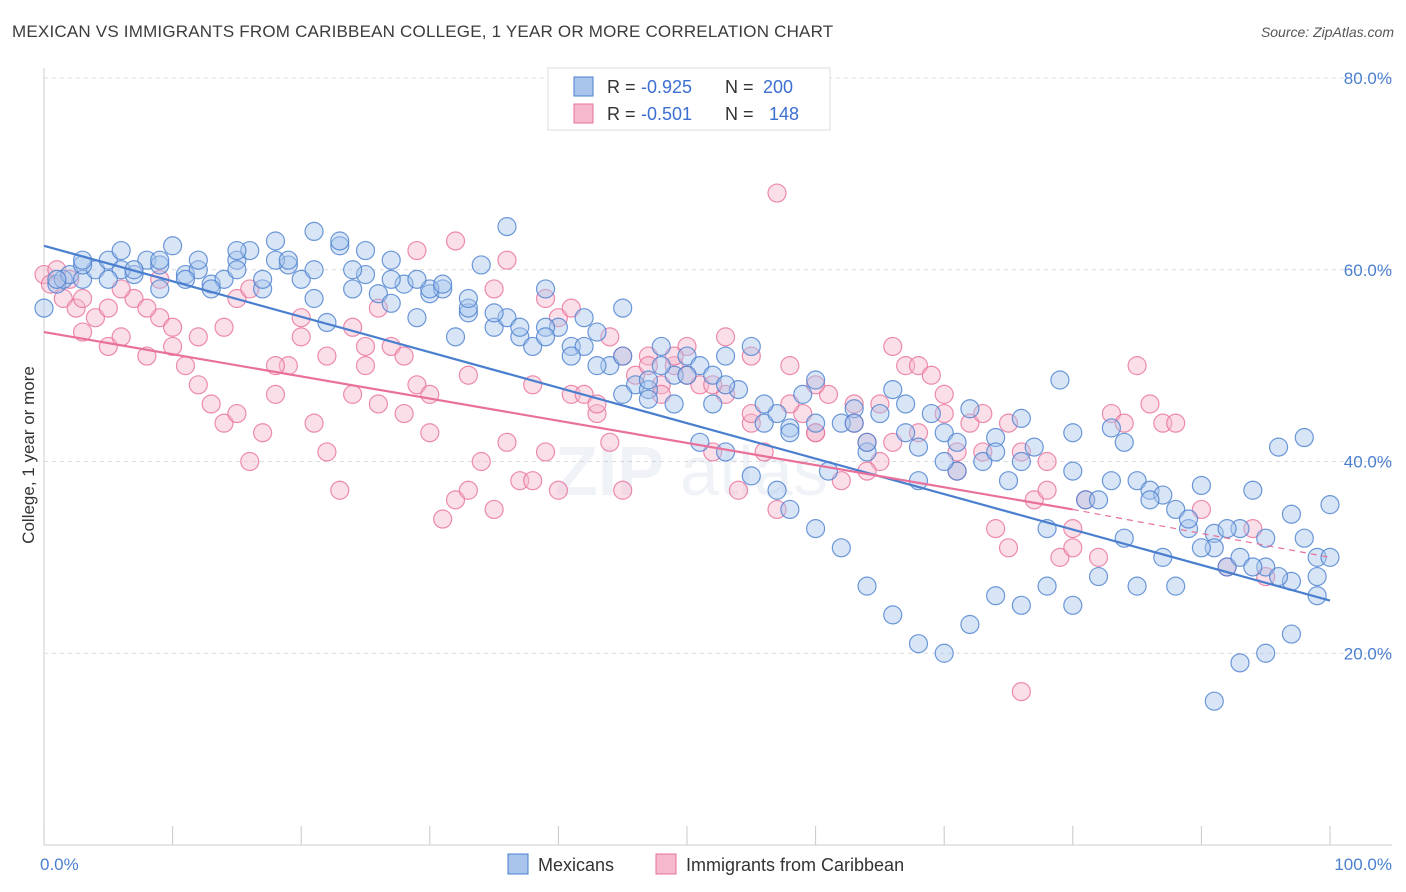 The width and height of the screenshot is (1406, 892). I want to click on legend-r-value: -0.501, so click(666, 114).